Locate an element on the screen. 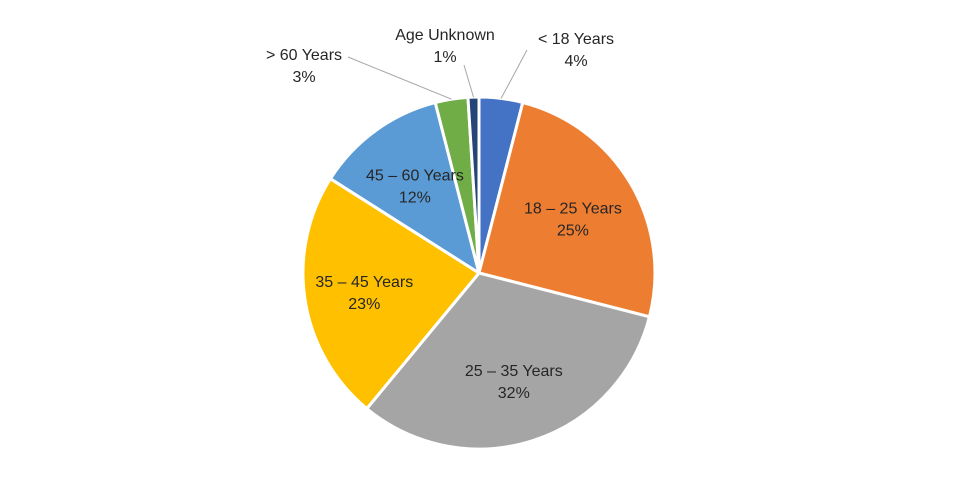 This screenshot has height=478, width=963. slice-under-18-category-label: < 18 Years is located at coordinates (576, 39).